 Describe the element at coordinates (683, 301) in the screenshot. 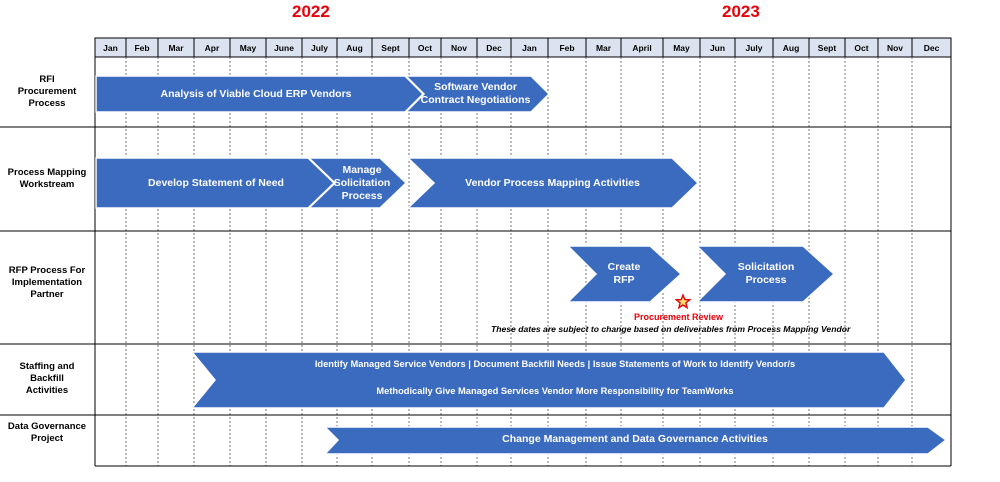

I see `star-icon` at that location.